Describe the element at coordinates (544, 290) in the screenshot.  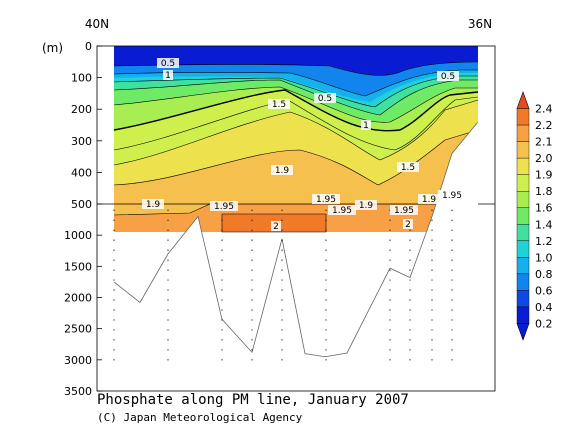
I see `colorbar-label: 0.6` at that location.